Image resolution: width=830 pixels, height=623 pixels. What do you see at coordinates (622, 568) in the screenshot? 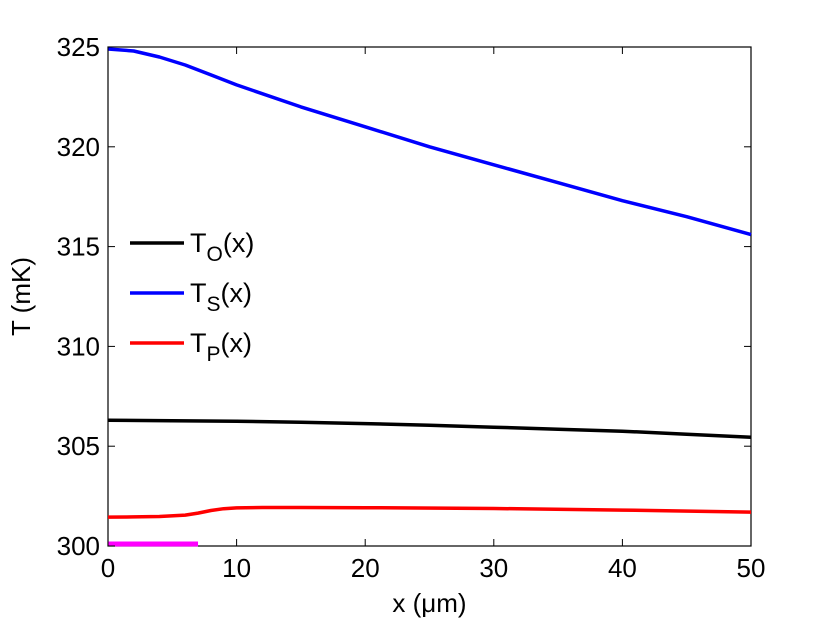
I see `x-tick-label: 40` at bounding box center [622, 568].